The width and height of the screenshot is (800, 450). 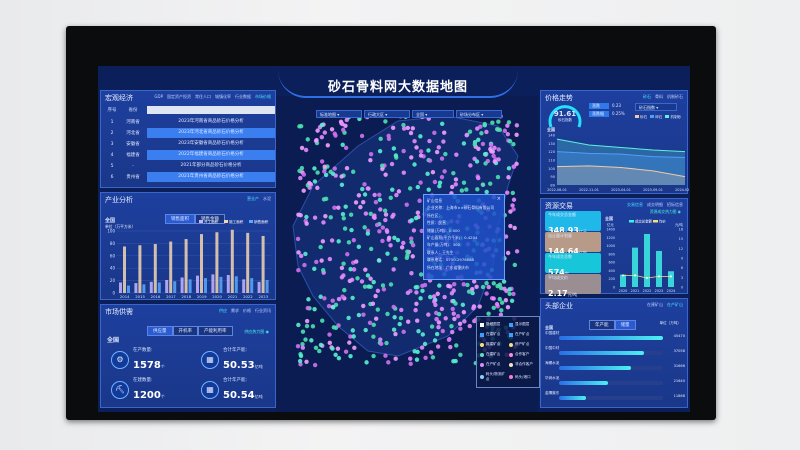 What do you see at coordinates (647, 96) in the screenshot?
I see `tab-item: 砂石` at bounding box center [647, 96].